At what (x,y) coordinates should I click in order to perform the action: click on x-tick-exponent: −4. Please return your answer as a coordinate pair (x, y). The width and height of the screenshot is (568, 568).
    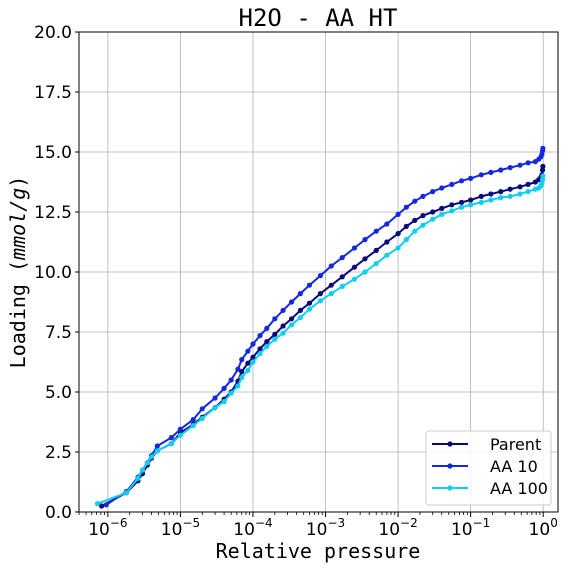
    Looking at the image, I should click on (264, 523).